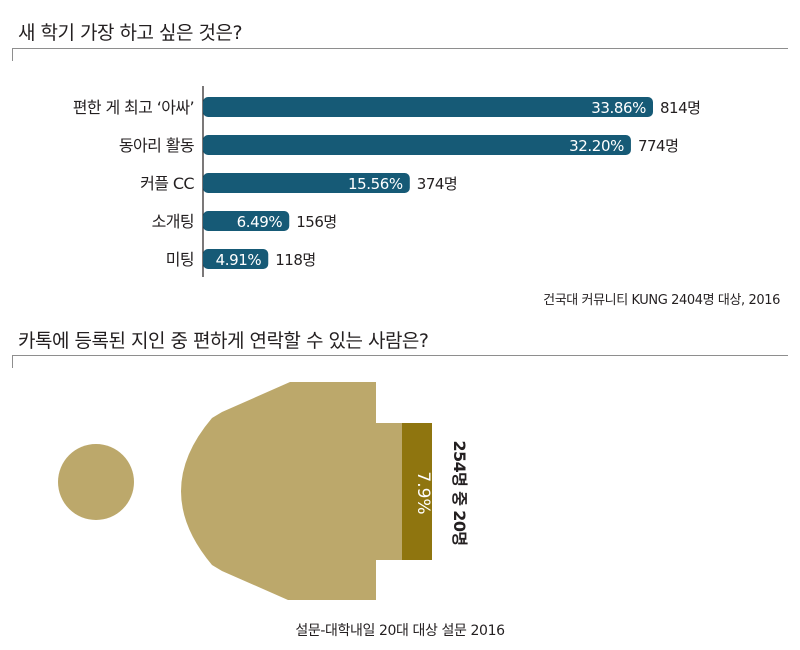 This screenshot has height=650, width=800. What do you see at coordinates (133, 107) in the screenshot?
I see `category-label-1: 편한 게 최고 ‘아싸’` at bounding box center [133, 107].